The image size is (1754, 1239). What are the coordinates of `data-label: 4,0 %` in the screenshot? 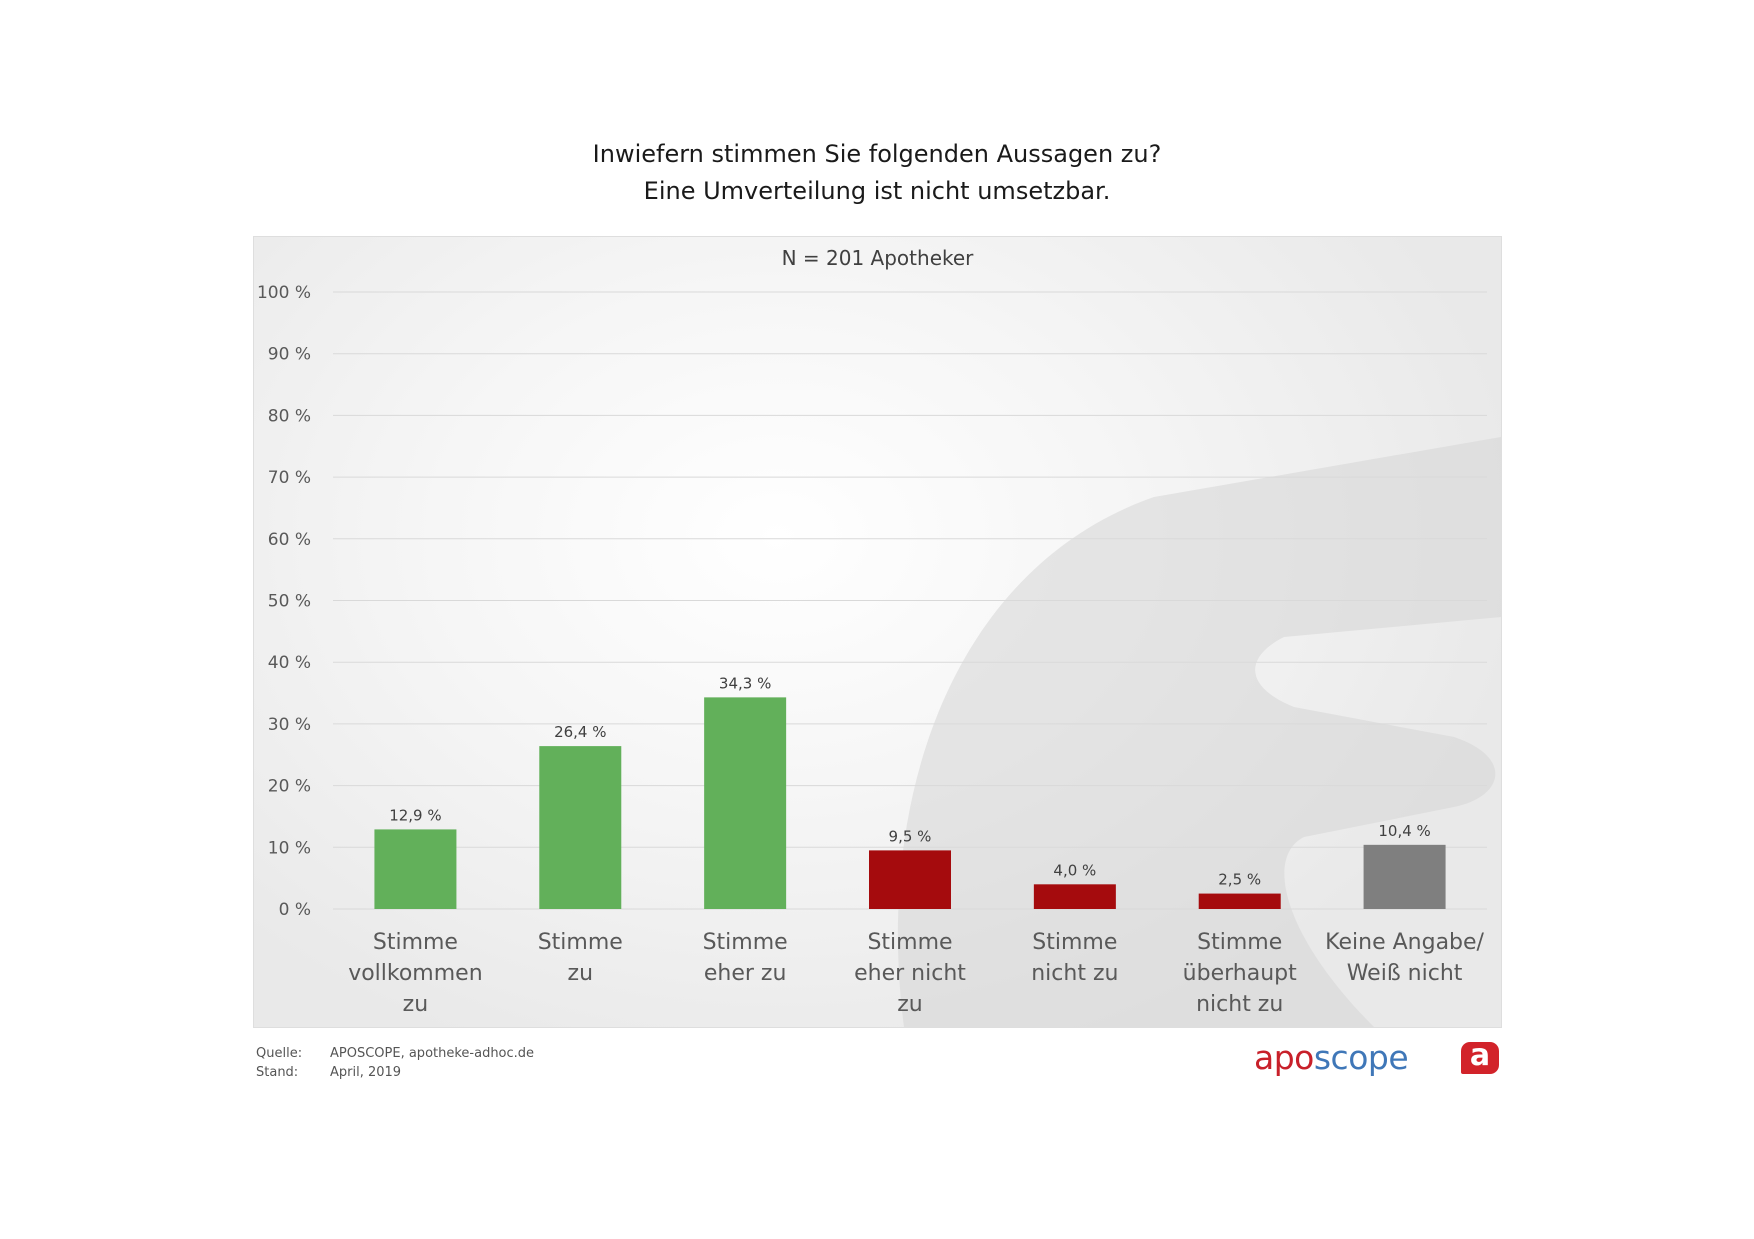 It's located at (1074, 870).